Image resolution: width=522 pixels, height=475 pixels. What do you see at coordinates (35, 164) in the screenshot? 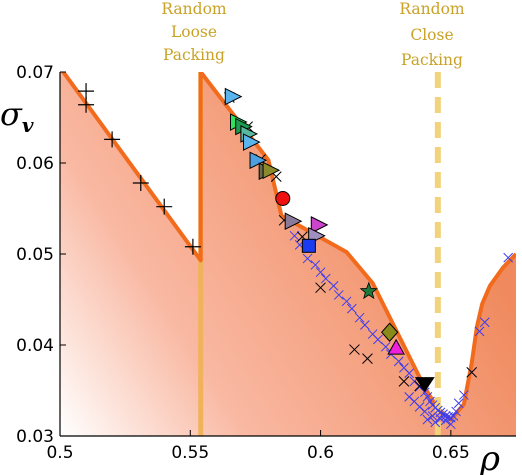
I see `y-tick-label: 0.06` at bounding box center [35, 164].